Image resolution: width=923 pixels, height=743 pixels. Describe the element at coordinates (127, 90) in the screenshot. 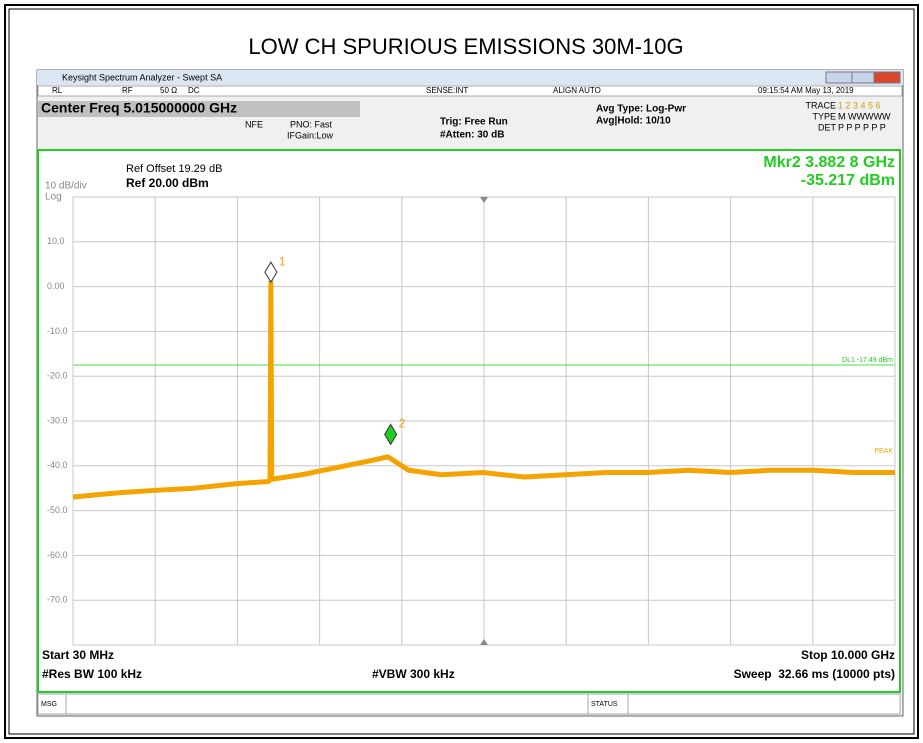

I see `status-item: RF` at that location.